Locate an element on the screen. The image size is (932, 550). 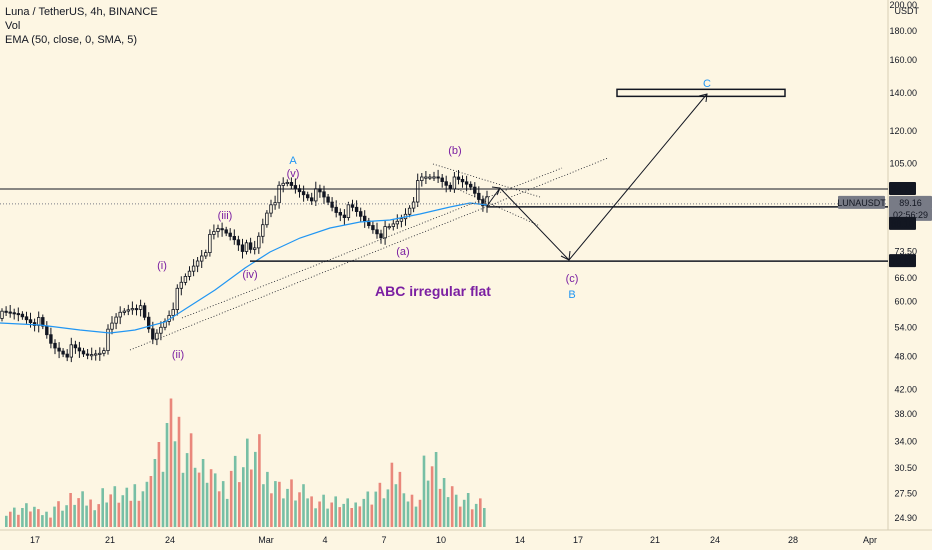
wave-label: (i) is located at coordinates (162, 266).